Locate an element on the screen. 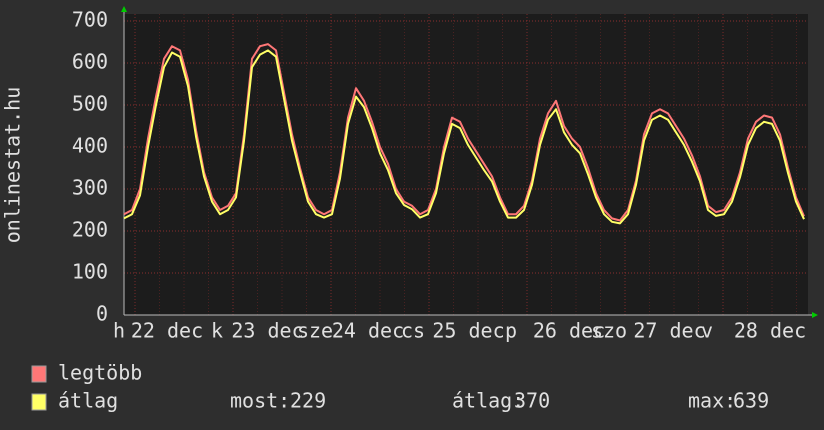  y-tick-label: 200 is located at coordinates (90, 230).